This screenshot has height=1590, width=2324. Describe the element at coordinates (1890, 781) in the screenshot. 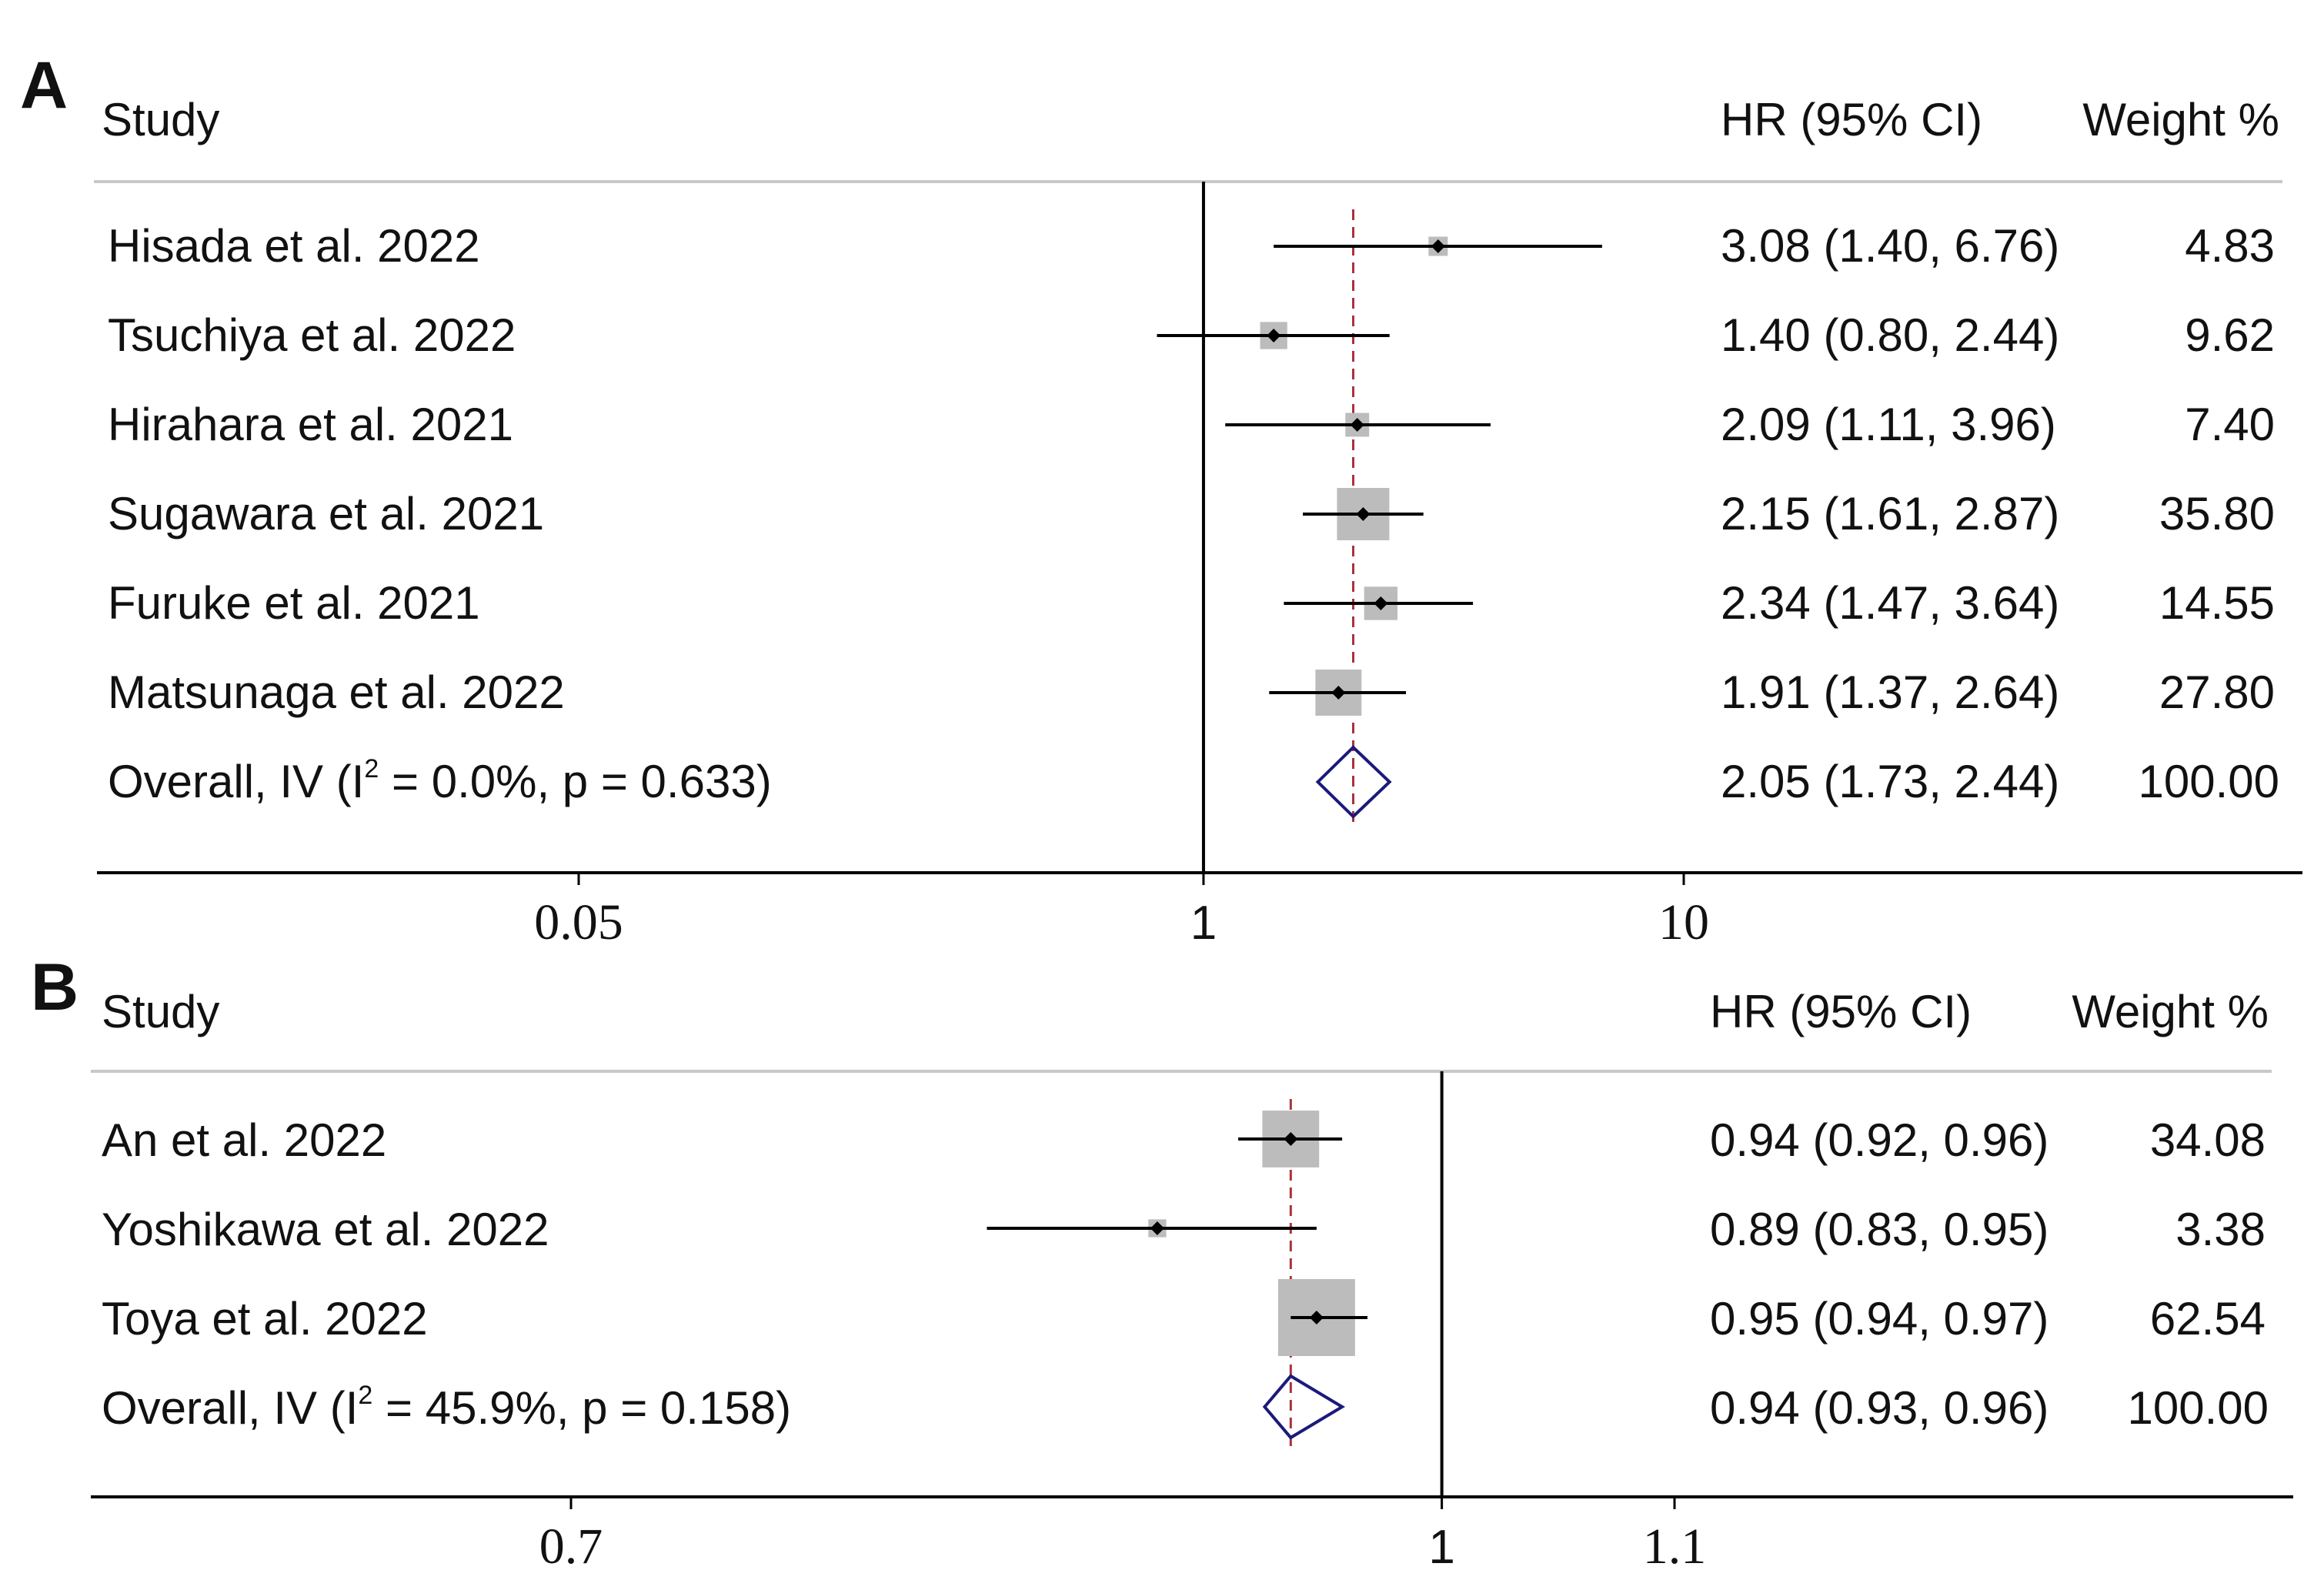

I see `hr-ci-label: 2.05 (1.73, 2.44)` at that location.